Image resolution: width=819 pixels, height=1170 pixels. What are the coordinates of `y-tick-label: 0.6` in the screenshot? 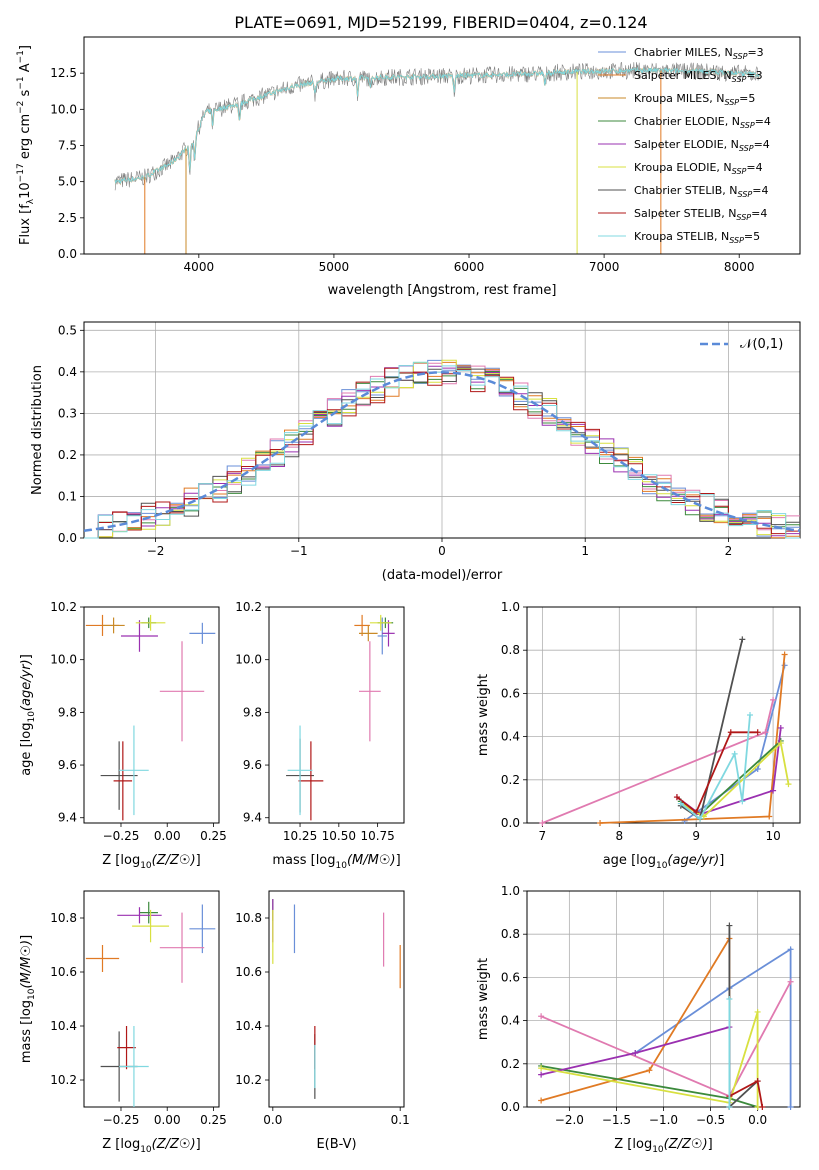 It's located at (510, 693).